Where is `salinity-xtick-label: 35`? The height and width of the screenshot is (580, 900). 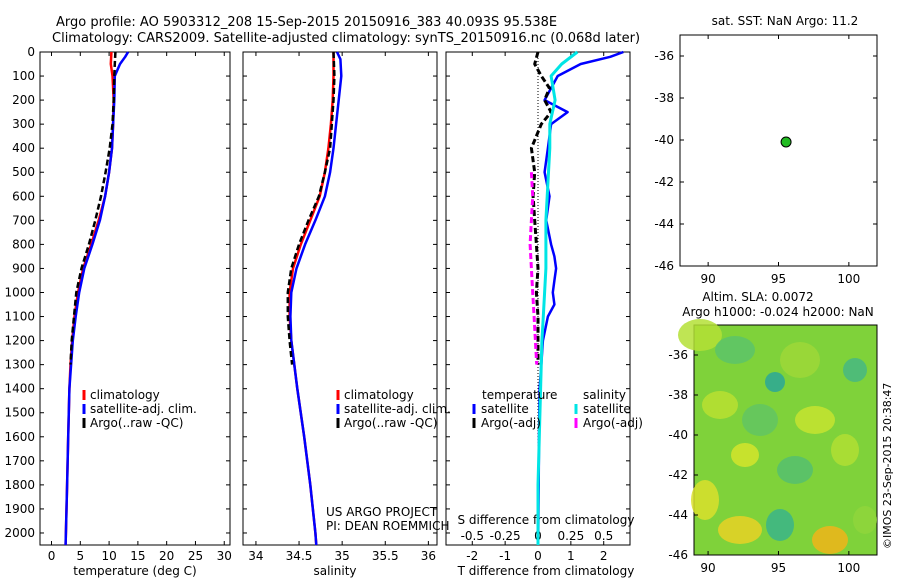
salinity-xtick-label: 35 is located at coordinates (342, 556).